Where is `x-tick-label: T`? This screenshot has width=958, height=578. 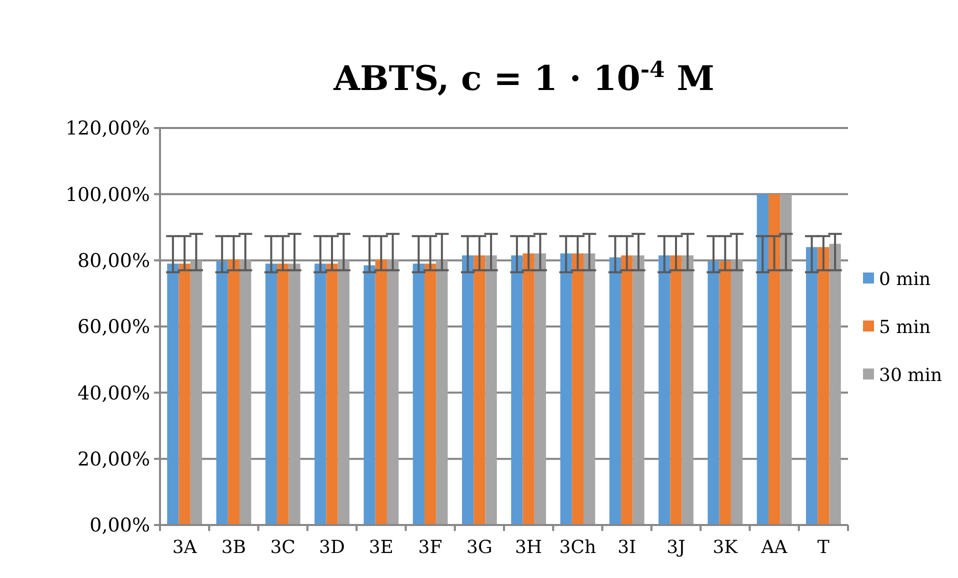
x-tick-label: T is located at coordinates (823, 547).